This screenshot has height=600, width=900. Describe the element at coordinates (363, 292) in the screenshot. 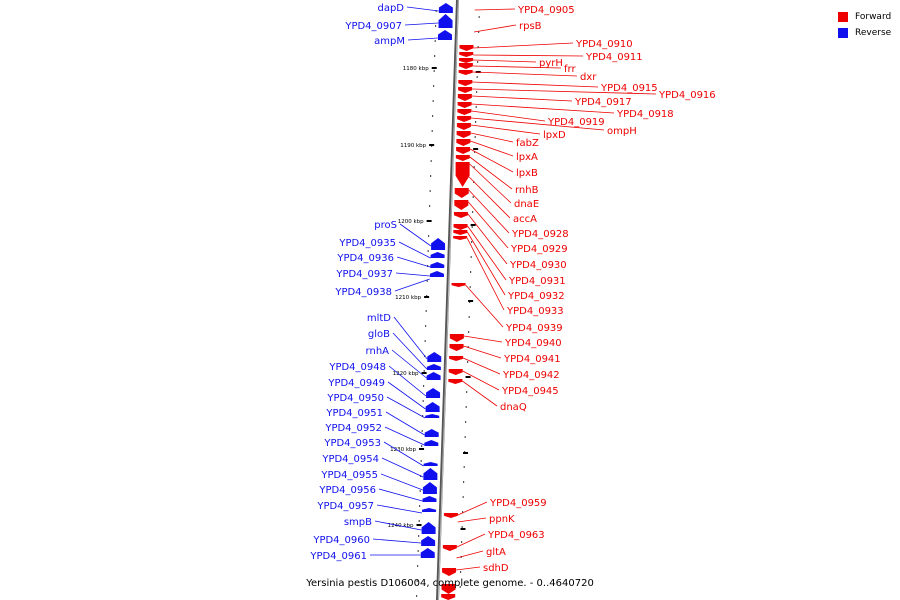

I see `reverse-gene-label: YPD4_0938` at that location.